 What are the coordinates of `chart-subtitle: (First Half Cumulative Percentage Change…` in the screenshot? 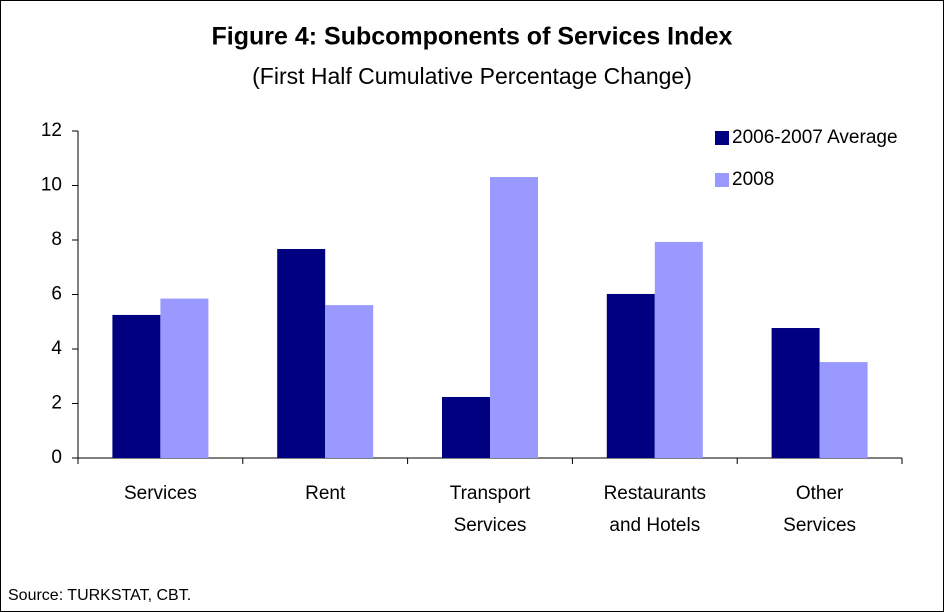 It's located at (472, 76).